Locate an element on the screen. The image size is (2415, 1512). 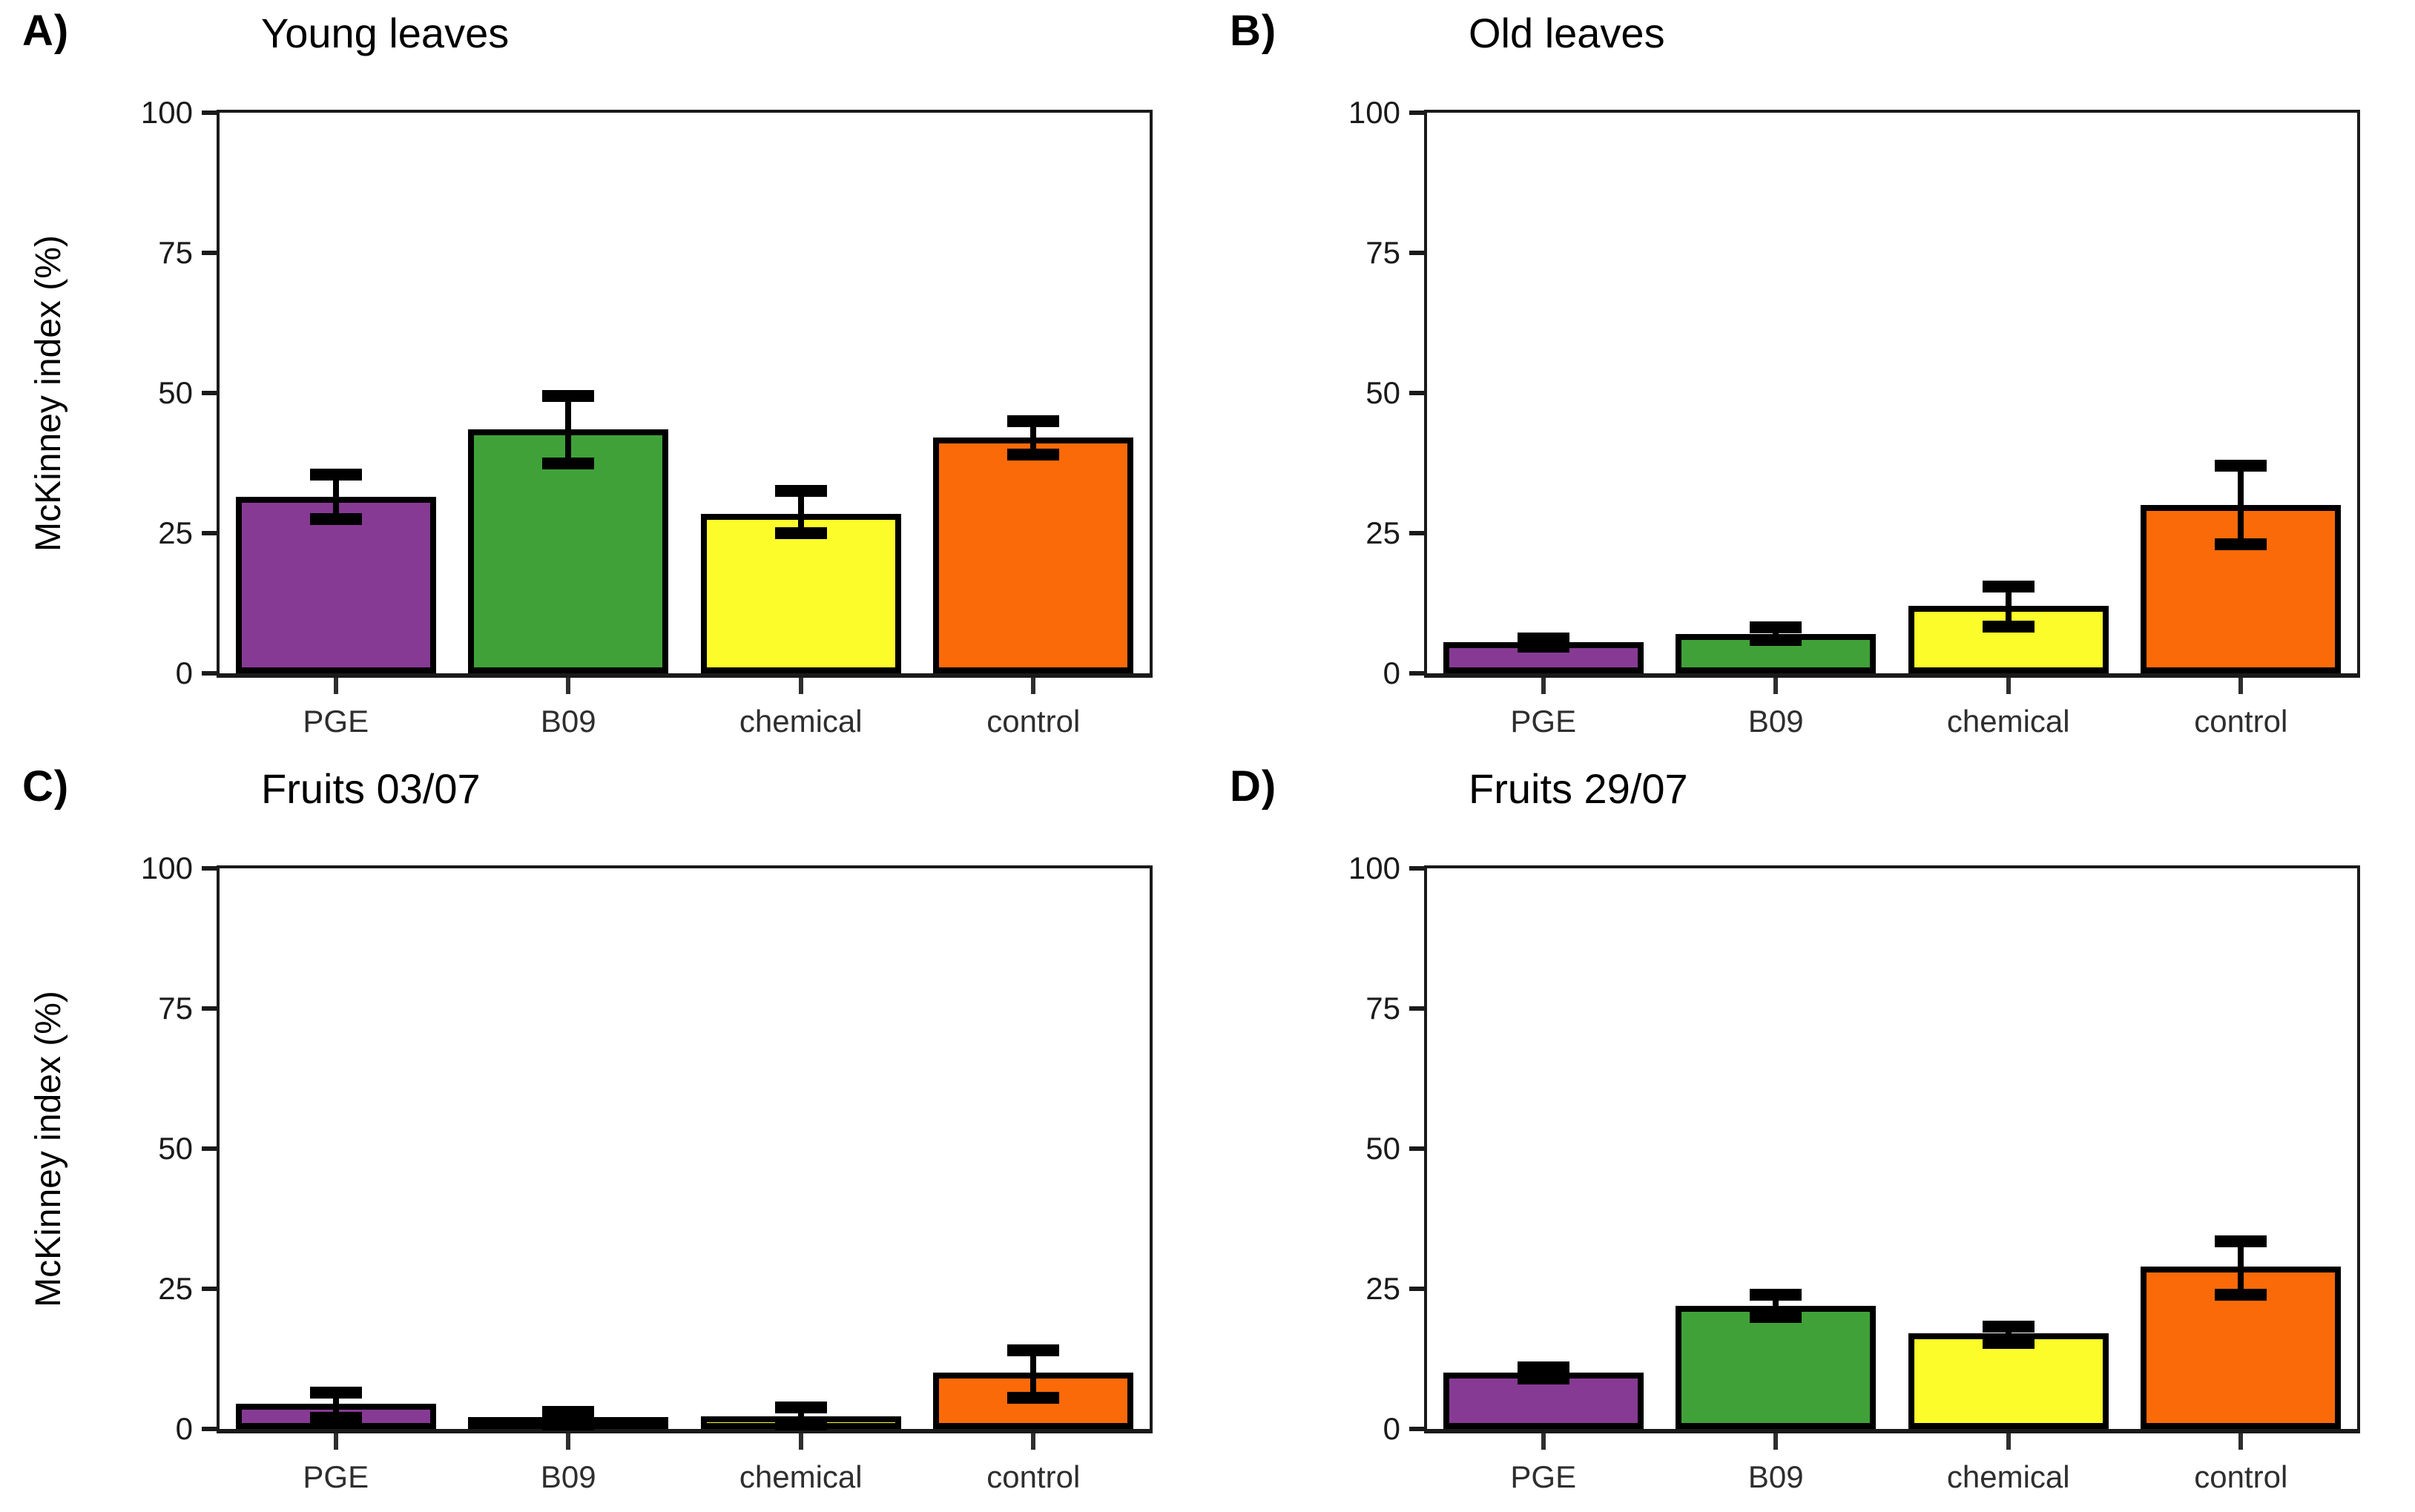
panel-title-d: Fruits 29/07 is located at coordinates (1579, 788).